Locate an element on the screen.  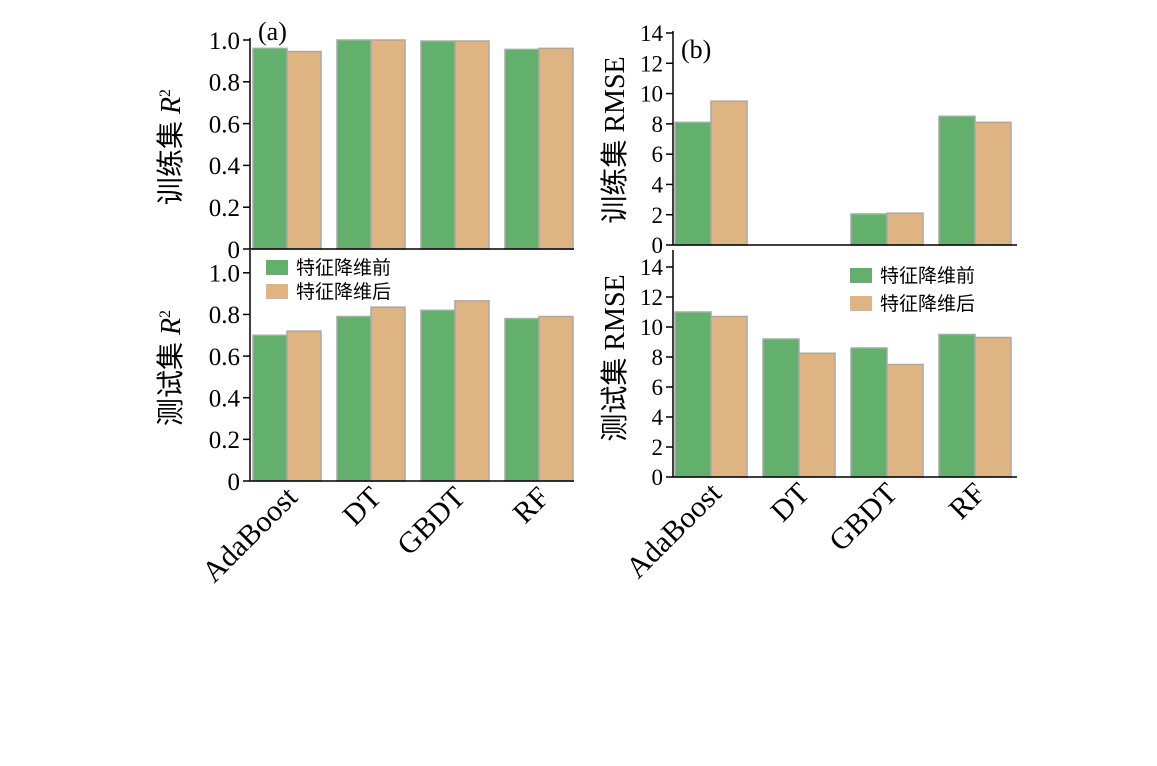
panel-label: (a) is located at coordinates (272, 31).